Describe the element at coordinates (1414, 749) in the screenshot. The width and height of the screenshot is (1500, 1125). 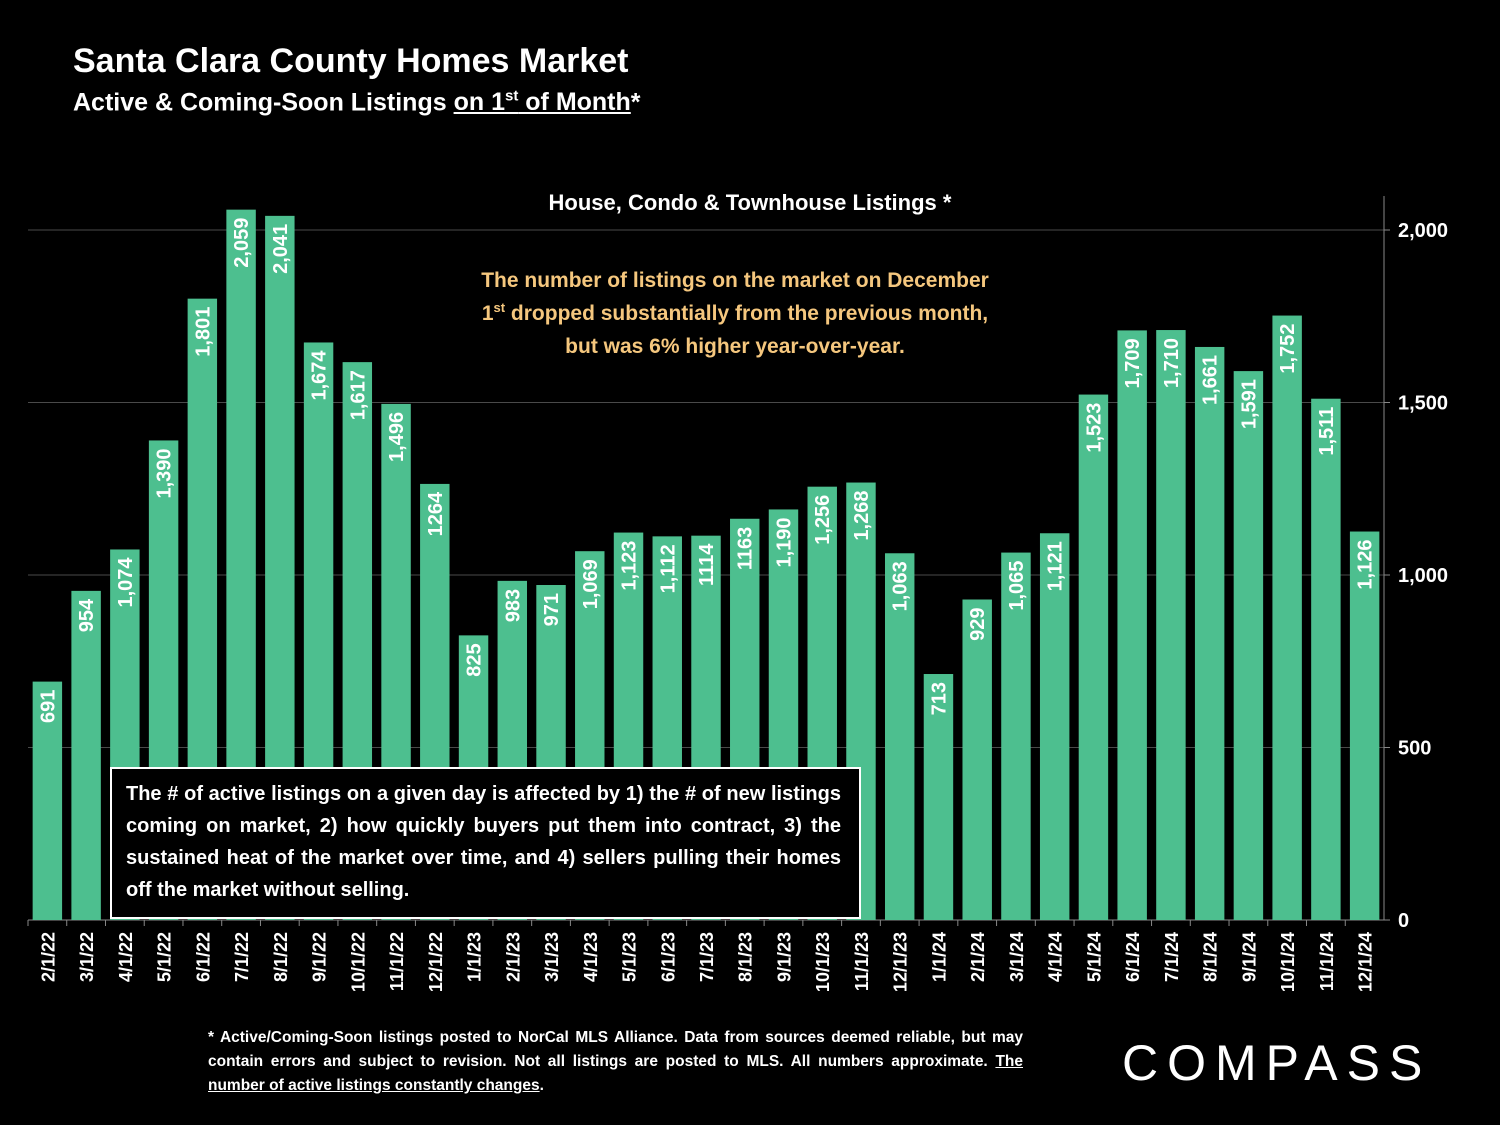
I see `y-tick-label: 500` at that location.